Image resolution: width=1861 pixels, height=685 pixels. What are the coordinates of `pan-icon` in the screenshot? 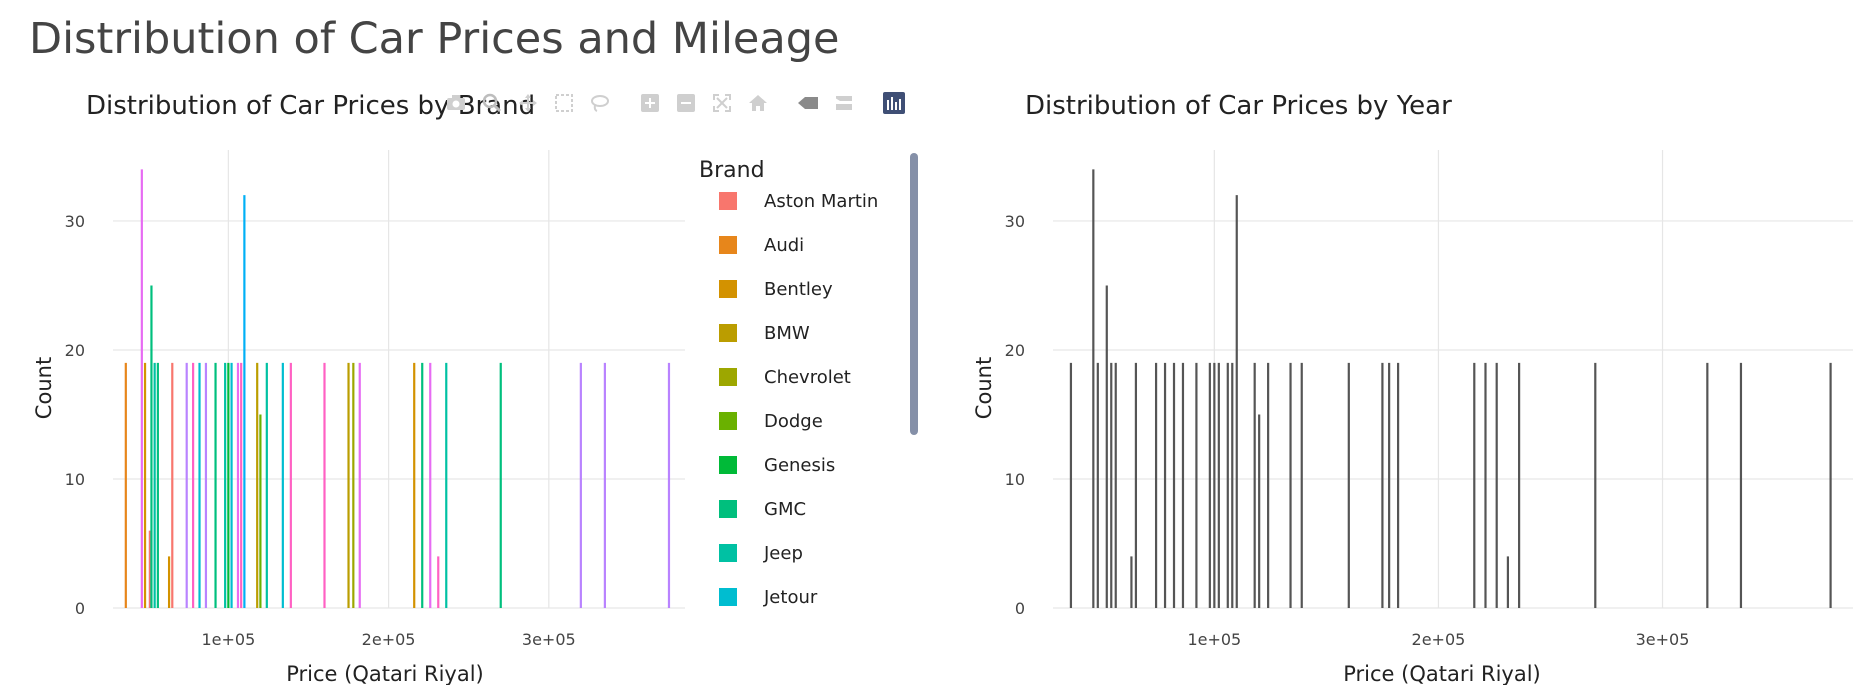 It's located at (528, 103).